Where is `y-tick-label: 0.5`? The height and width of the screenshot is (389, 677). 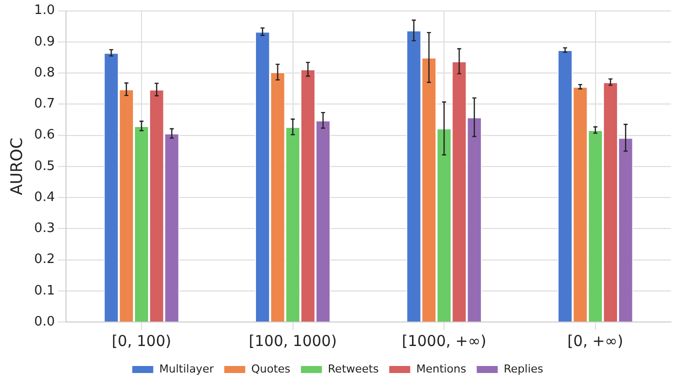 y-tick-label: 0.5 is located at coordinates (44, 166).